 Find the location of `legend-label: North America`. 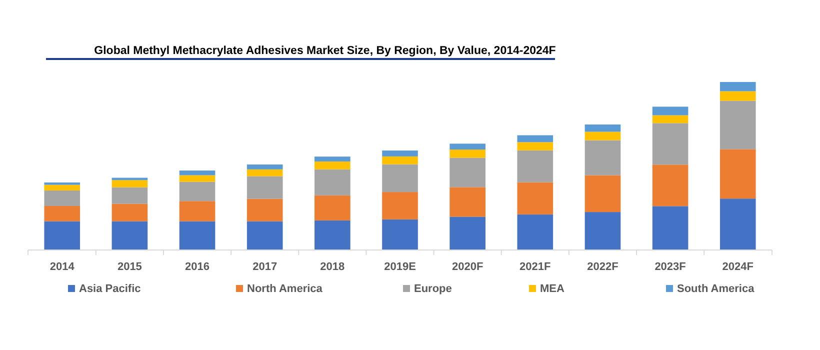

legend-label: North America is located at coordinates (285, 289).